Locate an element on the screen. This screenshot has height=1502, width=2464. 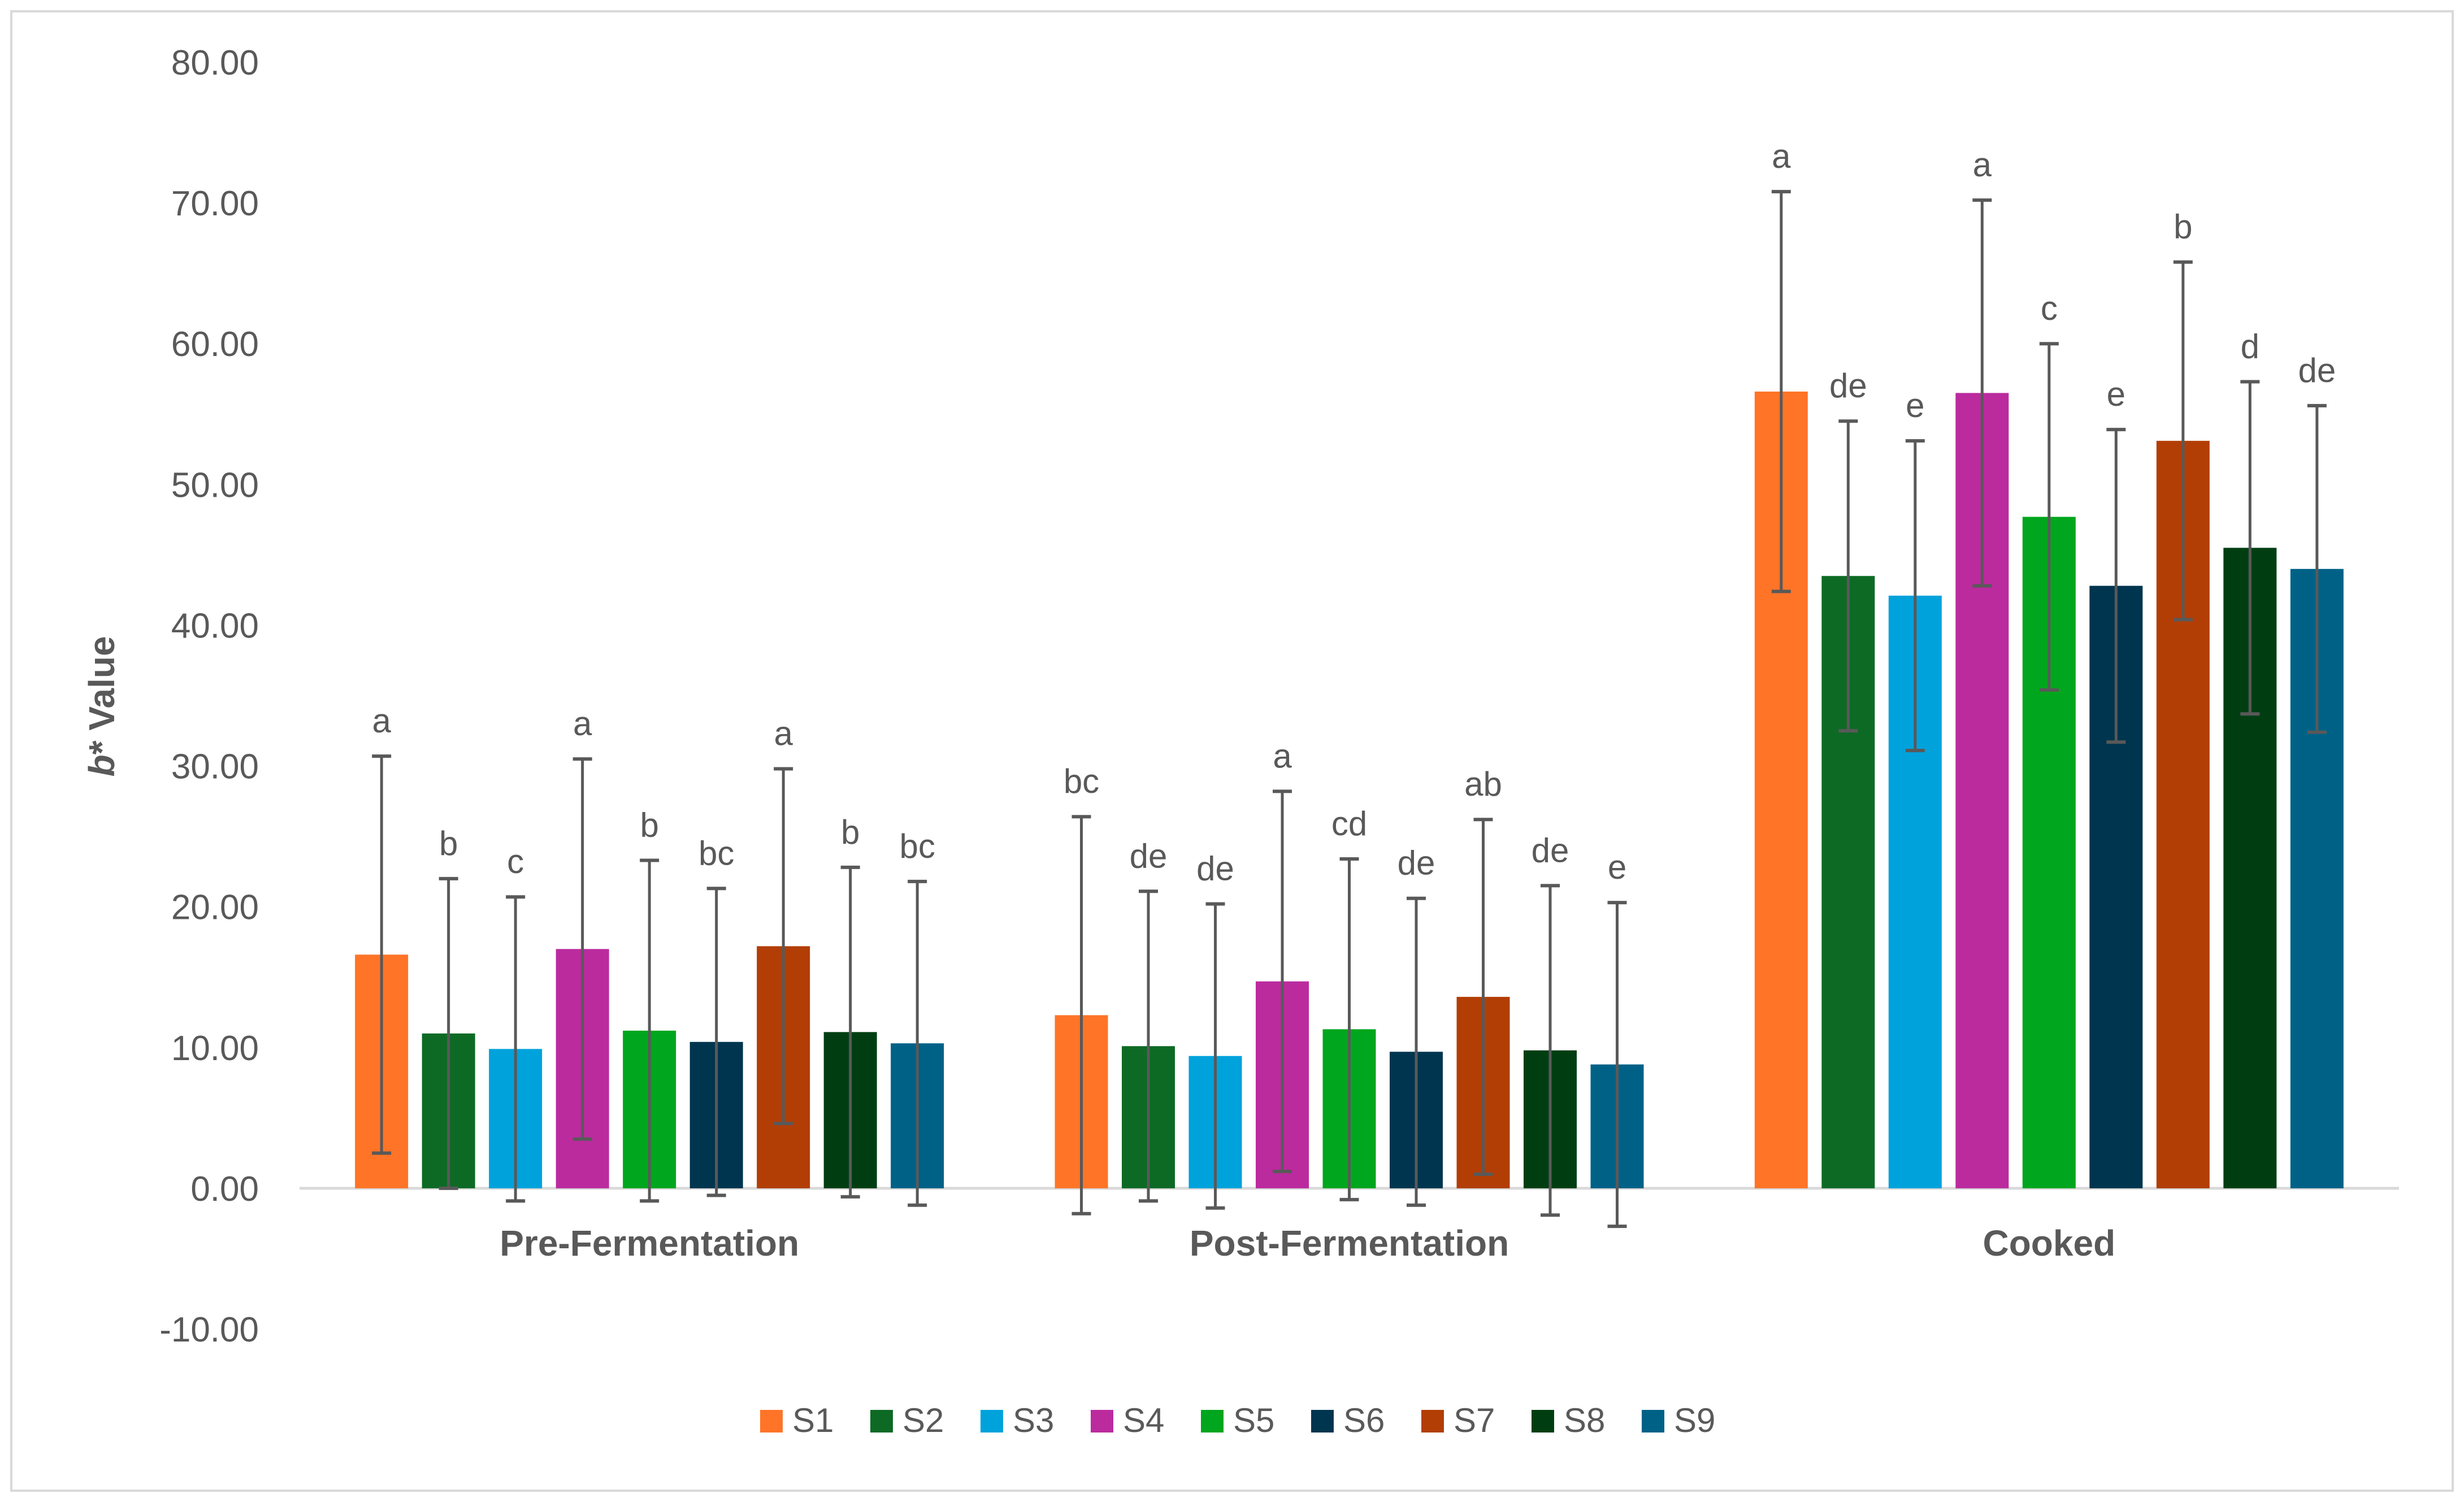
legend-label: S9 is located at coordinates (1694, 1420).